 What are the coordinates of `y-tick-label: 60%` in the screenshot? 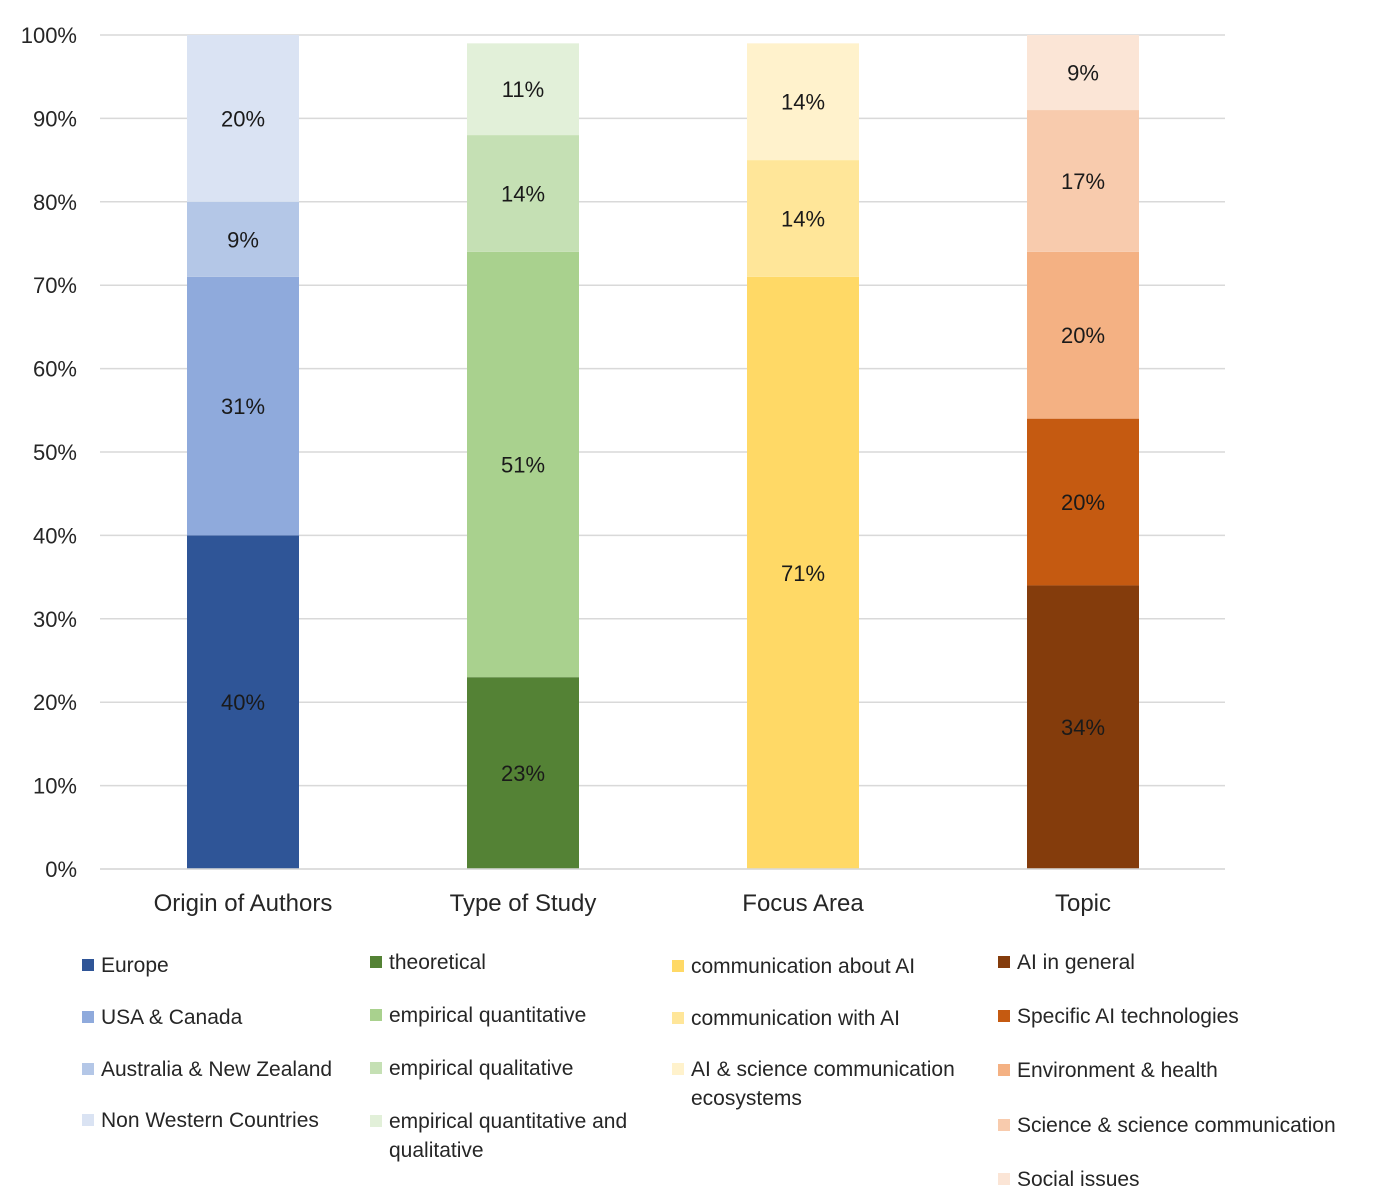 It's located at (55, 369).